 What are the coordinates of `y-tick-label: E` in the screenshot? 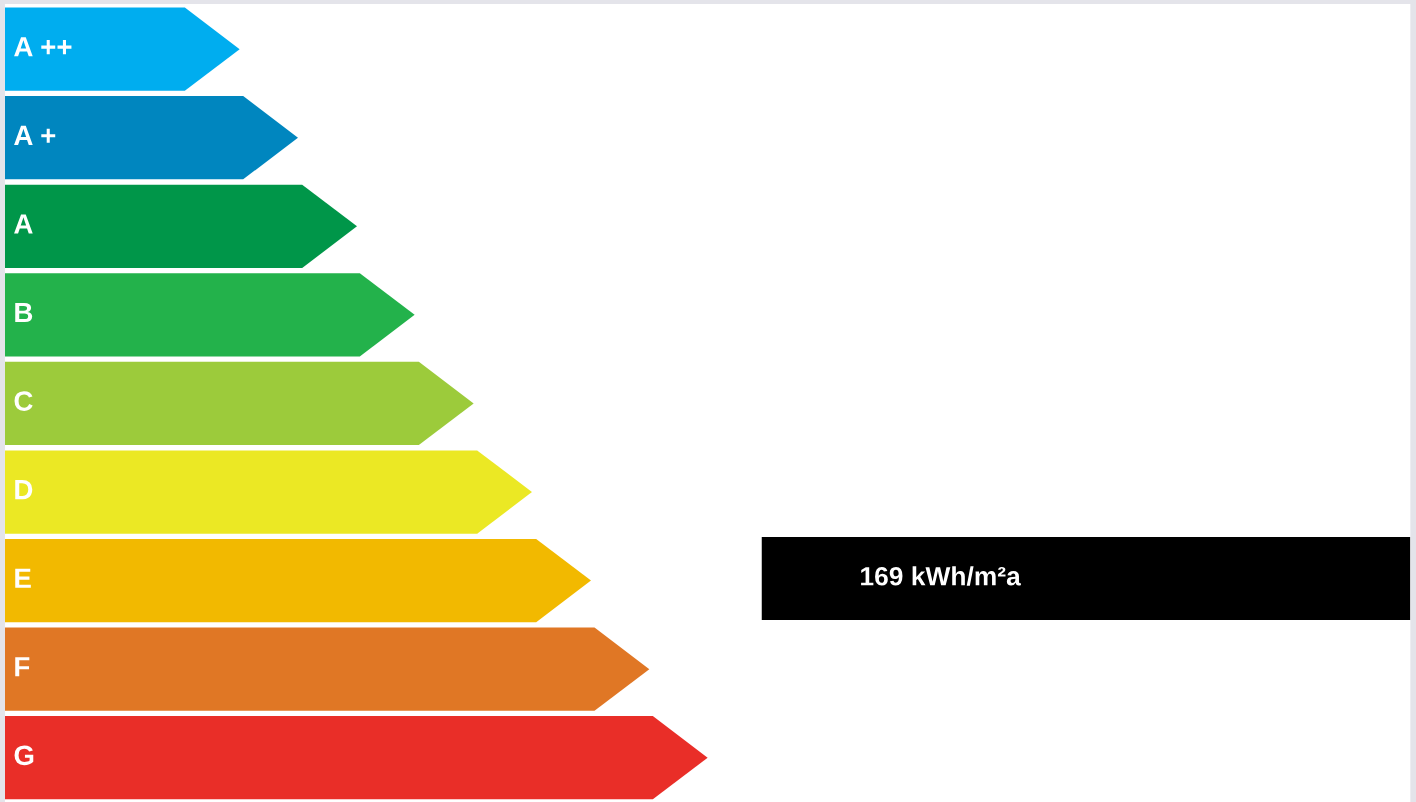 It's located at (23, 578).